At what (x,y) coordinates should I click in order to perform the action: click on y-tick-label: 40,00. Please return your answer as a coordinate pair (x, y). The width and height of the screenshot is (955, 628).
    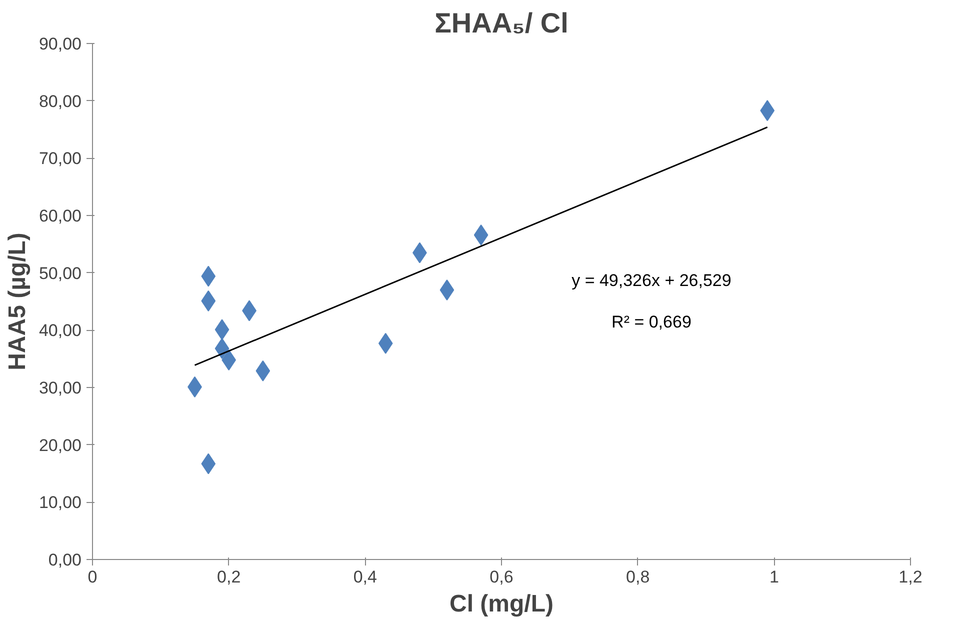
    Looking at the image, I should click on (60, 330).